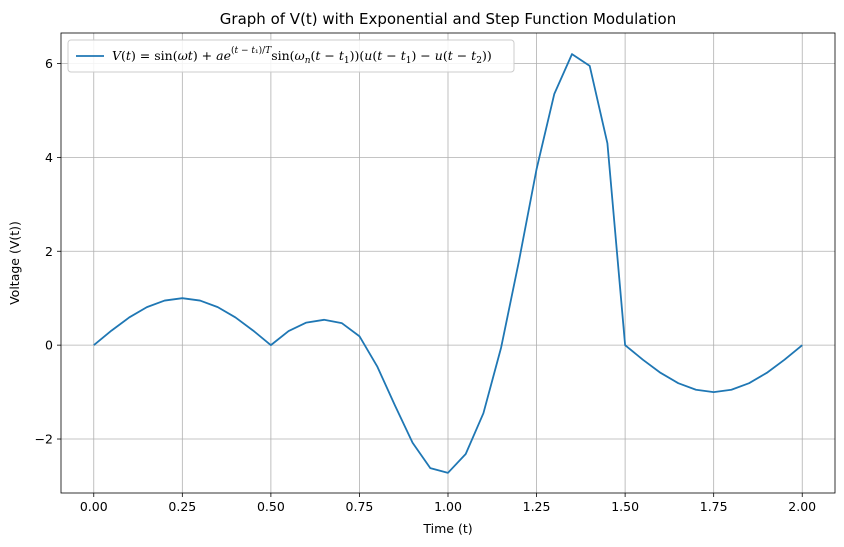 The image size is (844, 547). What do you see at coordinates (447, 528) in the screenshot?
I see `x-axis-title: Time (t)` at bounding box center [447, 528].